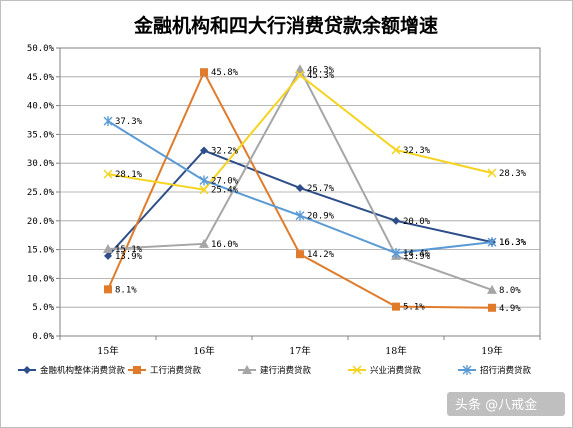 The image size is (573, 428). I want to click on x-tick-label: 18年, so click(396, 351).